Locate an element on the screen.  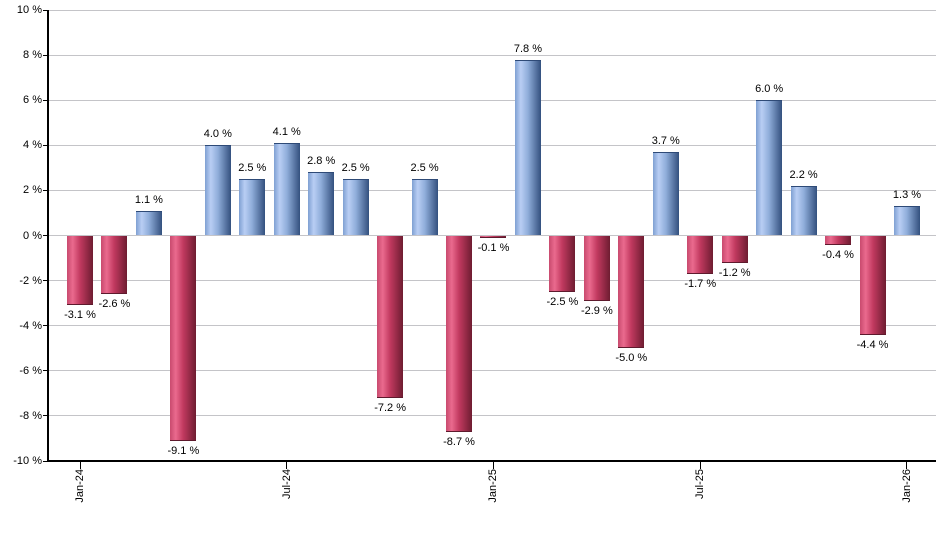
bar-value-label: 7.8 % is located at coordinates (528, 48).